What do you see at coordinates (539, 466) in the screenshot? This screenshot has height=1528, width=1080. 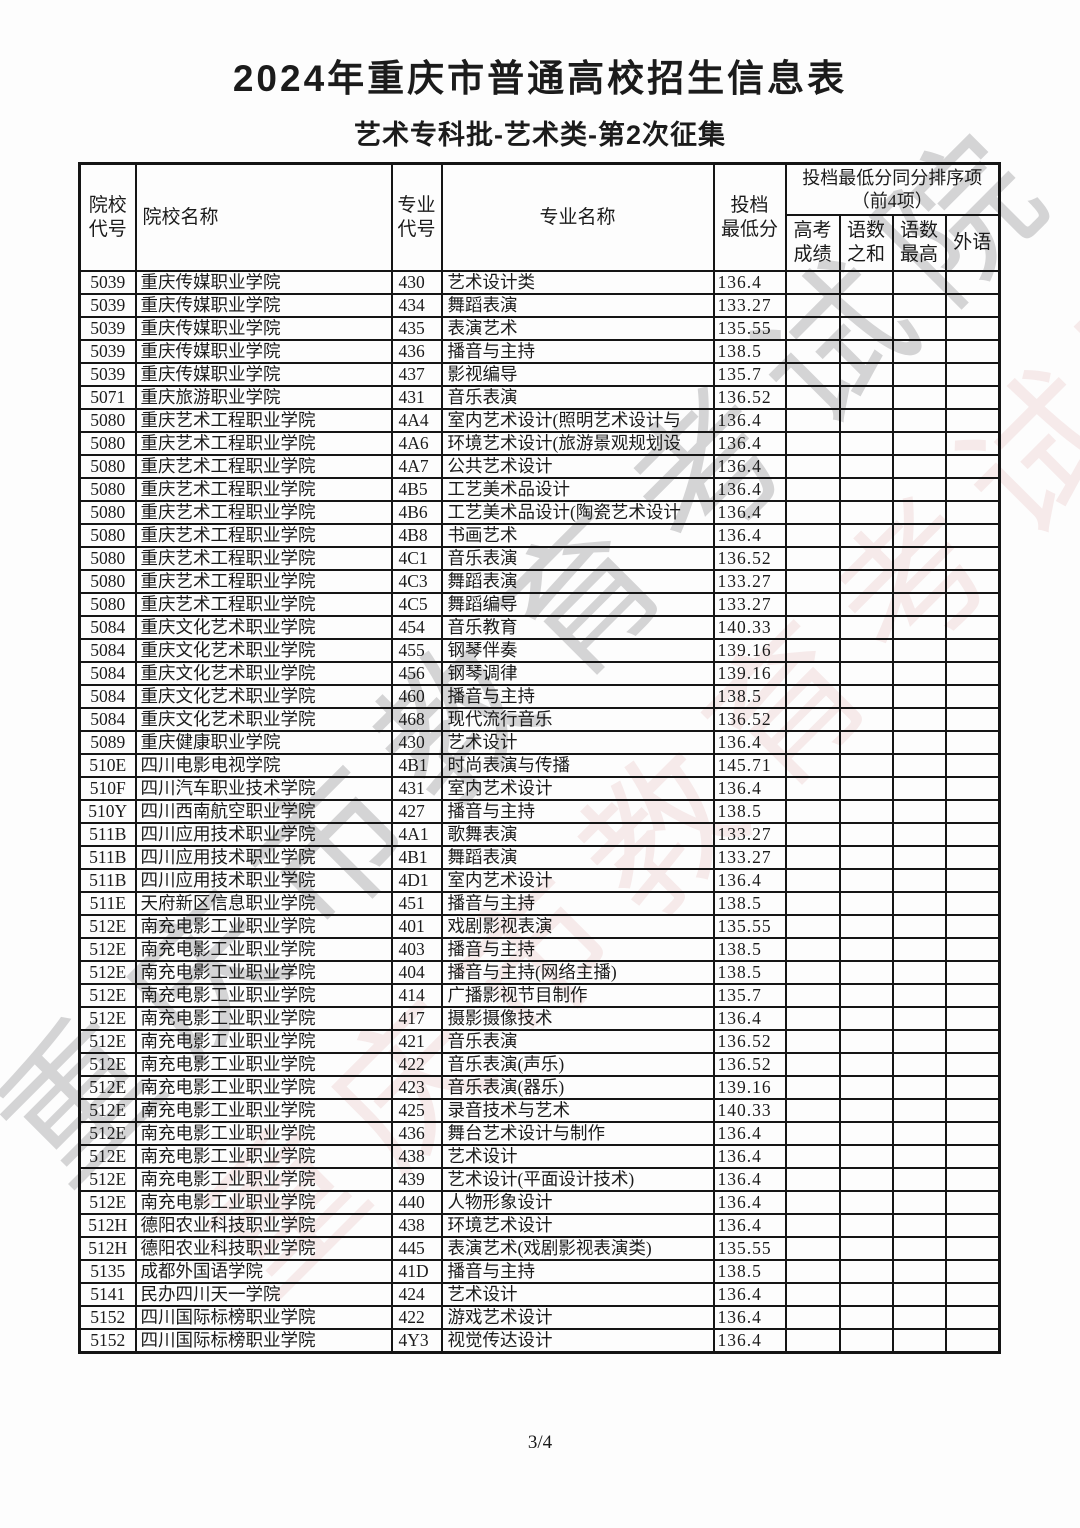 I see `table-row: 5080 重庆艺术工程职业学院 4A7 公共艺术设计 136.4` at bounding box center [539, 466].